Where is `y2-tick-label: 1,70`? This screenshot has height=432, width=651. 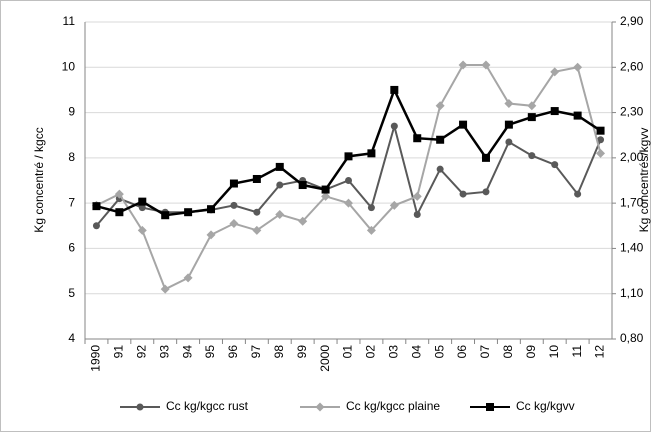 y2-tick-label: 1,70 is located at coordinates (632, 202).